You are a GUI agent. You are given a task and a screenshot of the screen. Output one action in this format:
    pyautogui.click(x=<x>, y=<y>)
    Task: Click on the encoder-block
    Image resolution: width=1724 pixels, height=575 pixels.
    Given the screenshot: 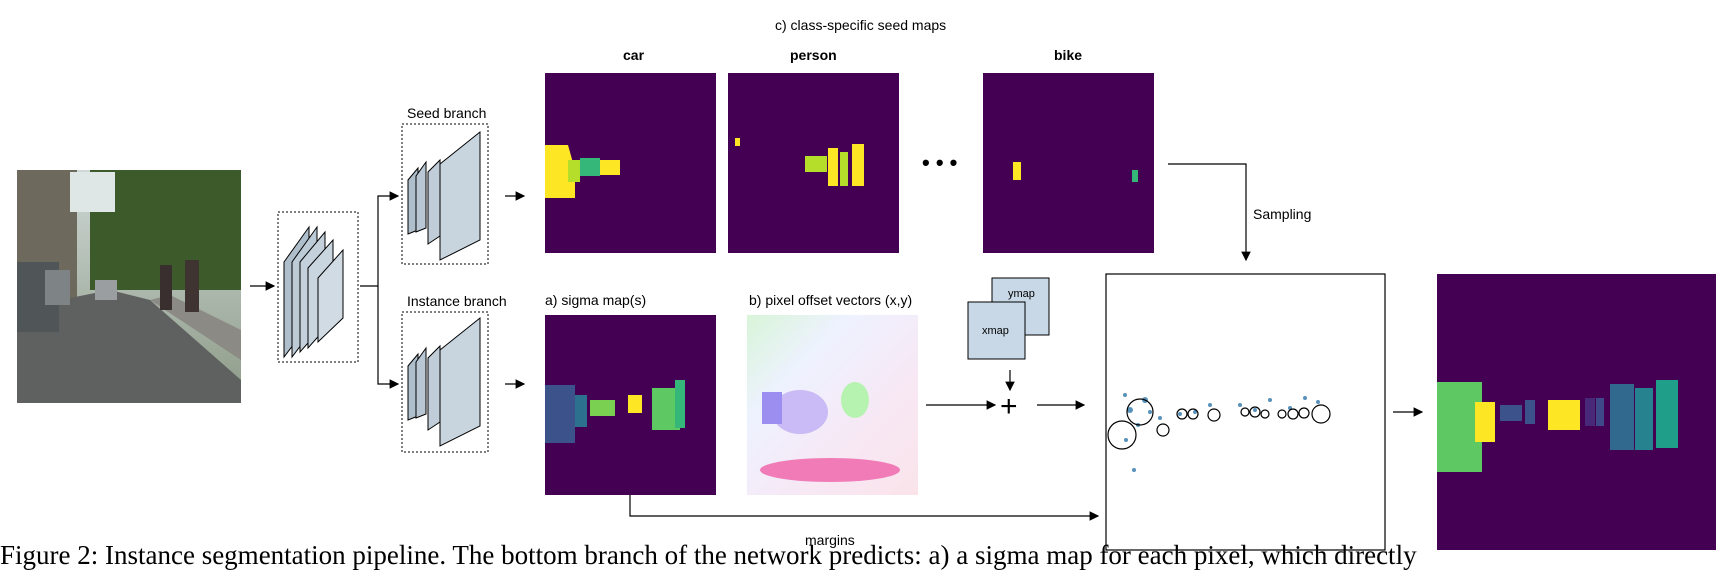 What is the action you would take?
    pyautogui.click(x=318, y=287)
    